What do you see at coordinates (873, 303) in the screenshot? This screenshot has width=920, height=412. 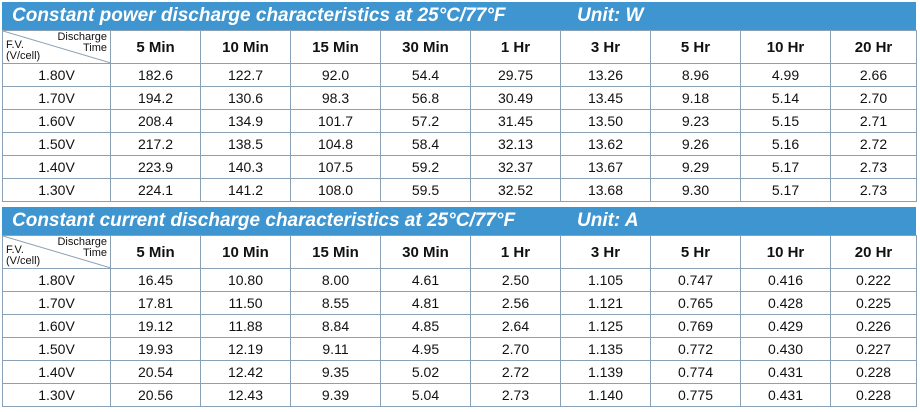 I see `value-cell: 0.225` at bounding box center [873, 303].